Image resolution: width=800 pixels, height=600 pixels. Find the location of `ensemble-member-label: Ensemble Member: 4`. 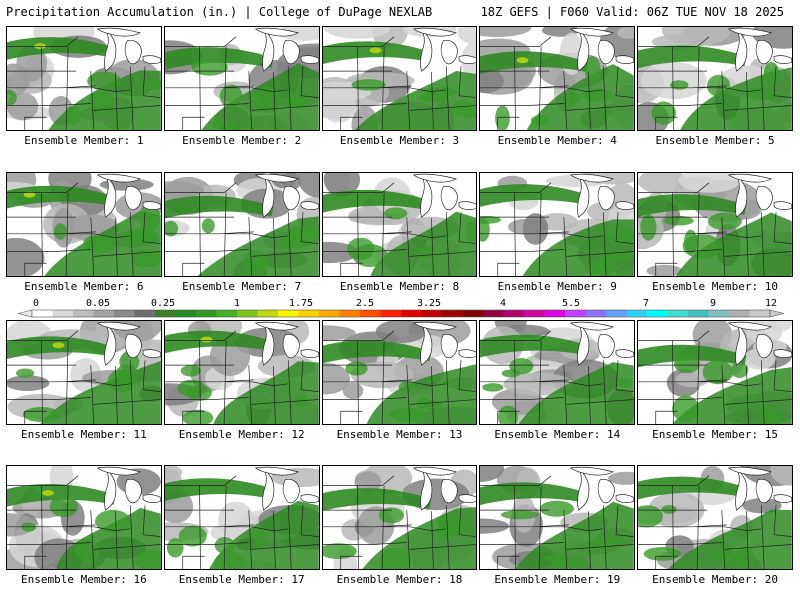

ensemble-member-label: Ensemble Member: 4 is located at coordinates (557, 140).